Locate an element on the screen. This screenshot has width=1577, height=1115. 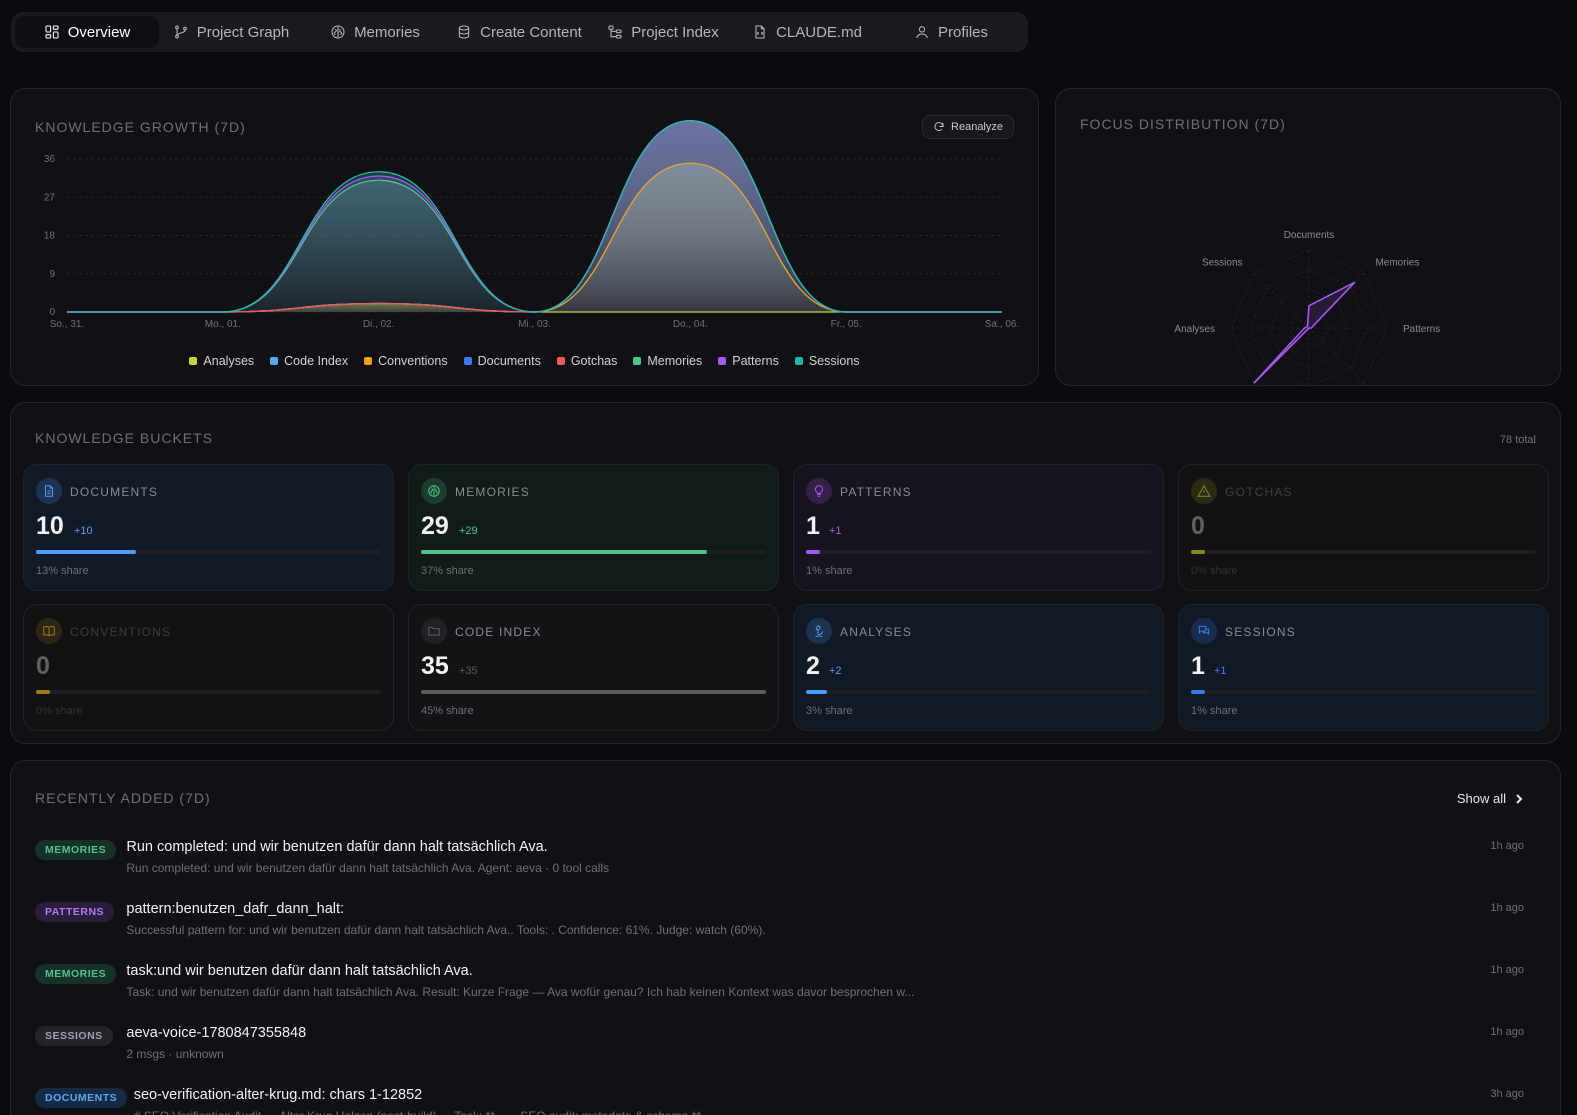
tab-profiles: Profiles is located at coordinates (951, 32).